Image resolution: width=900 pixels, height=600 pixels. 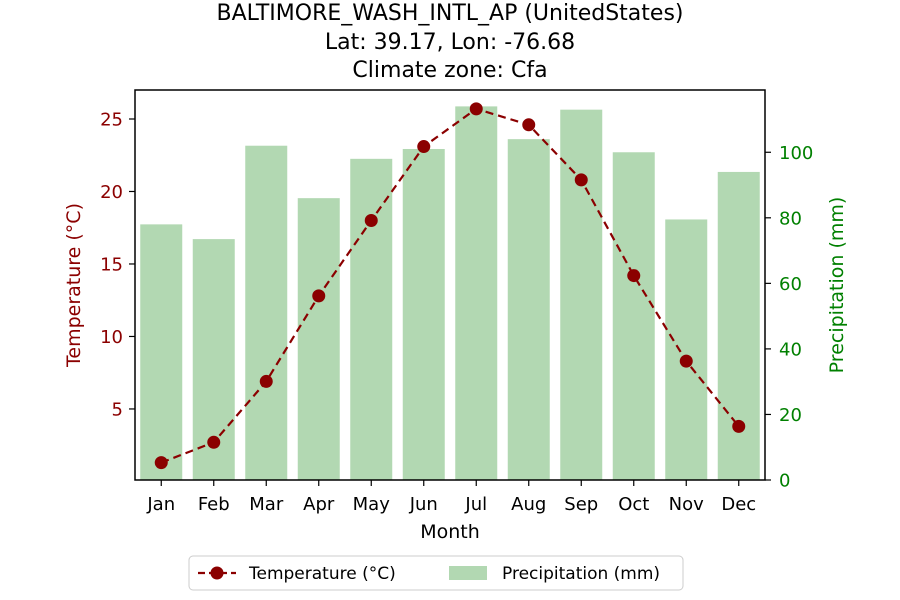 I want to click on chart-title-line-3: Climate zone: Cfa, so click(x=449, y=70).